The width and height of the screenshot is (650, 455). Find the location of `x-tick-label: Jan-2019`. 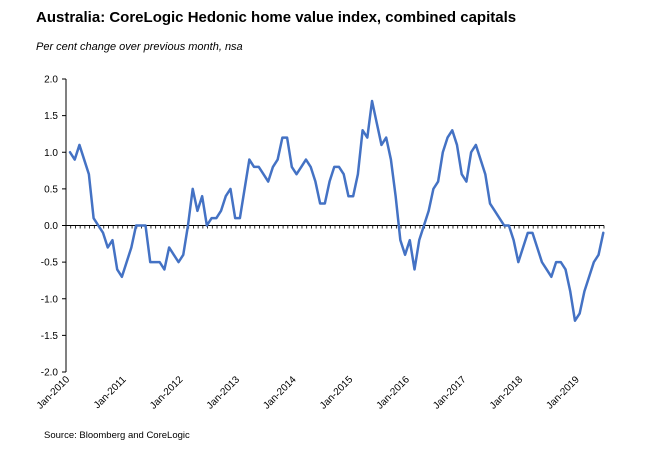

x-tick-label: Jan-2019 is located at coordinates (564, 393).